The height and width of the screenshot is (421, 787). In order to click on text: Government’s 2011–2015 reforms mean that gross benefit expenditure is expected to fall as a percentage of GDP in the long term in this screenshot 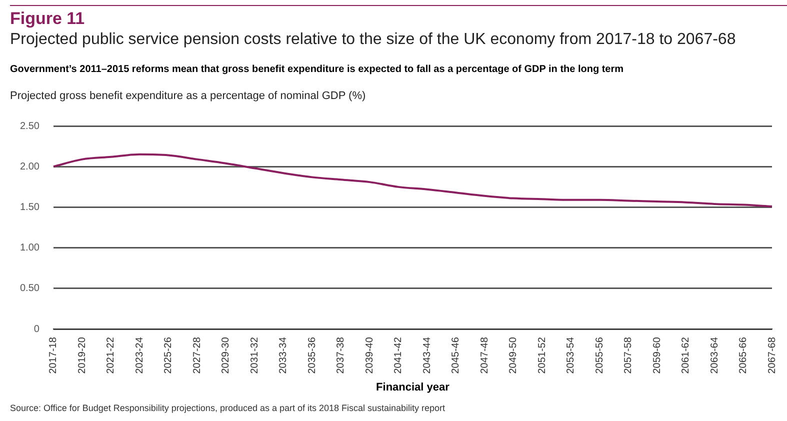, I will do `click(317, 69)`.